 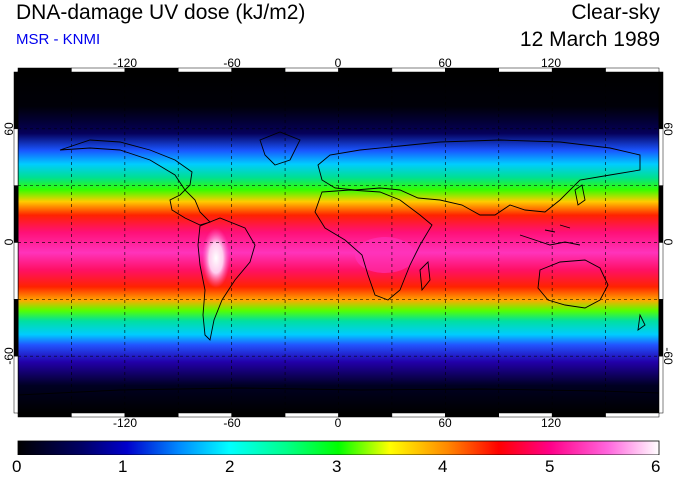 What do you see at coordinates (445, 63) in the screenshot?
I see `lon-label-top: 60` at bounding box center [445, 63].